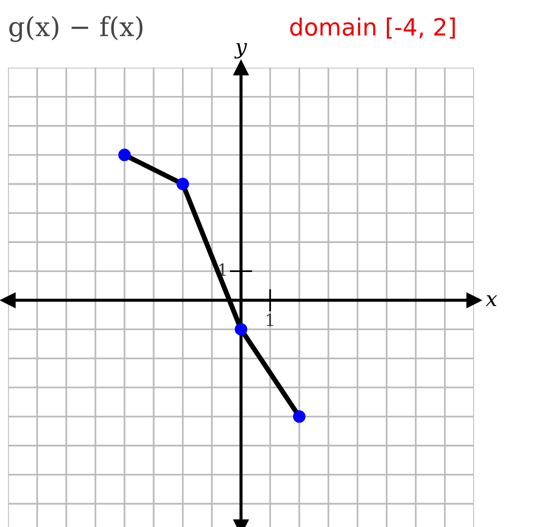  I want to click on y-axis-title: y, so click(241, 51).